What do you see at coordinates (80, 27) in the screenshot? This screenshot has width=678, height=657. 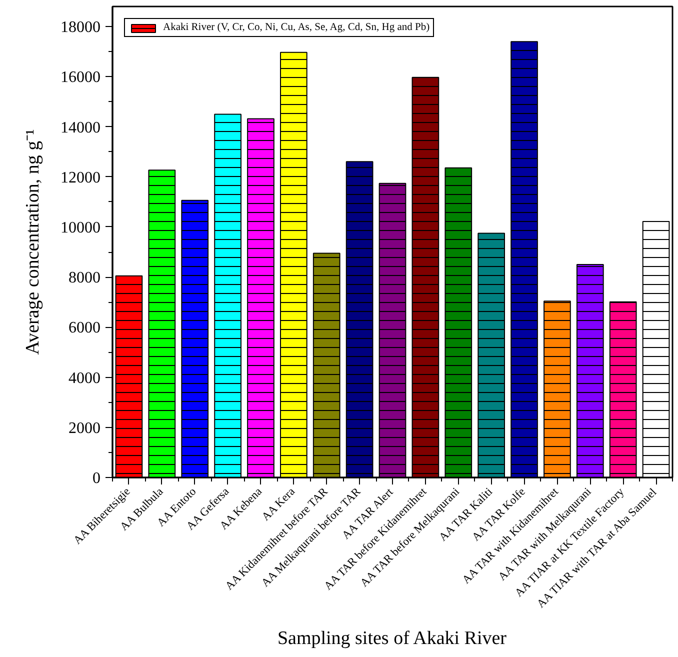 I see `y-tick-label: 18000` at bounding box center [80, 27].